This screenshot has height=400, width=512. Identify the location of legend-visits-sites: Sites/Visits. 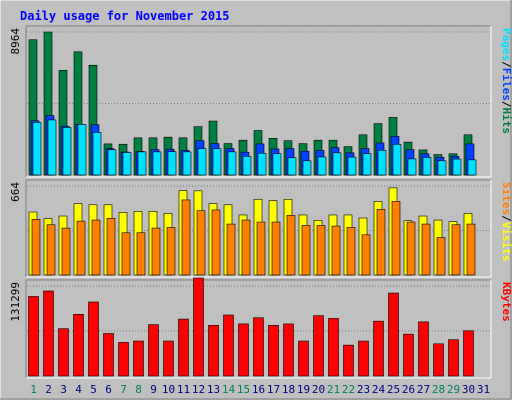
(506, 222).